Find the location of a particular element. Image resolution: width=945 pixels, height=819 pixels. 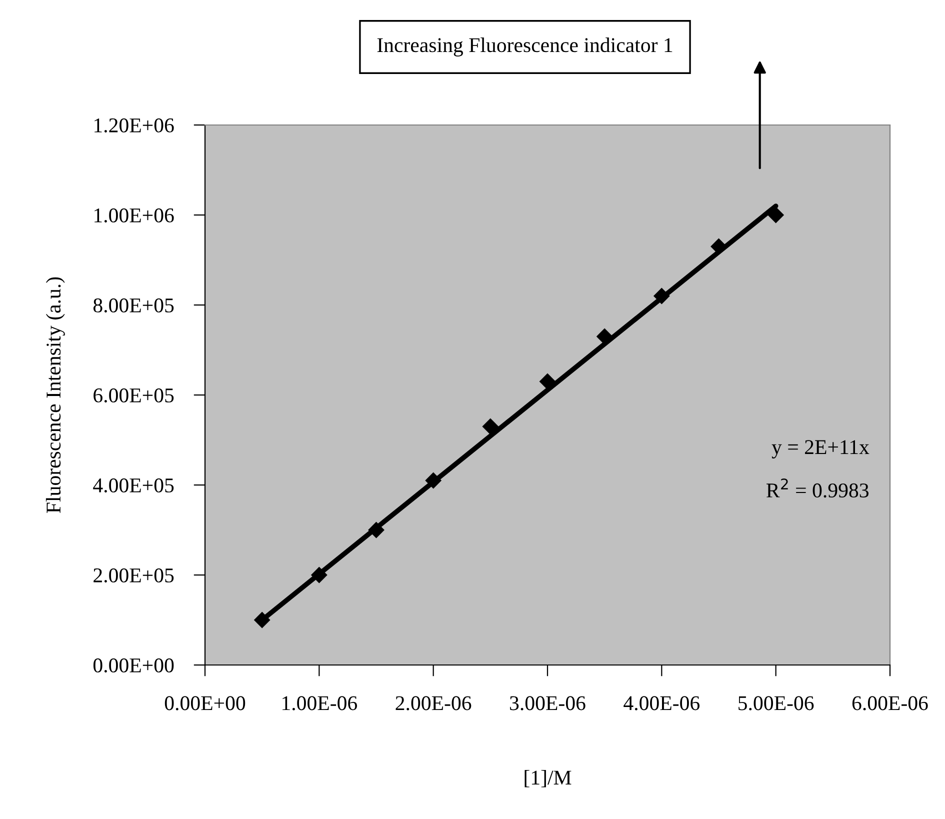

y-tick-label: 8.00E+05 is located at coordinates (133, 305).